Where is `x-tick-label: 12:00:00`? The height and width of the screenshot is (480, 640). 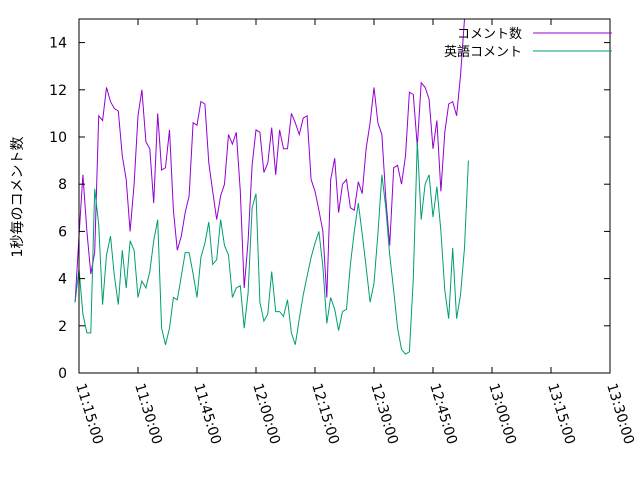 x-tick-label: 12:00:00 is located at coordinates (266, 413).